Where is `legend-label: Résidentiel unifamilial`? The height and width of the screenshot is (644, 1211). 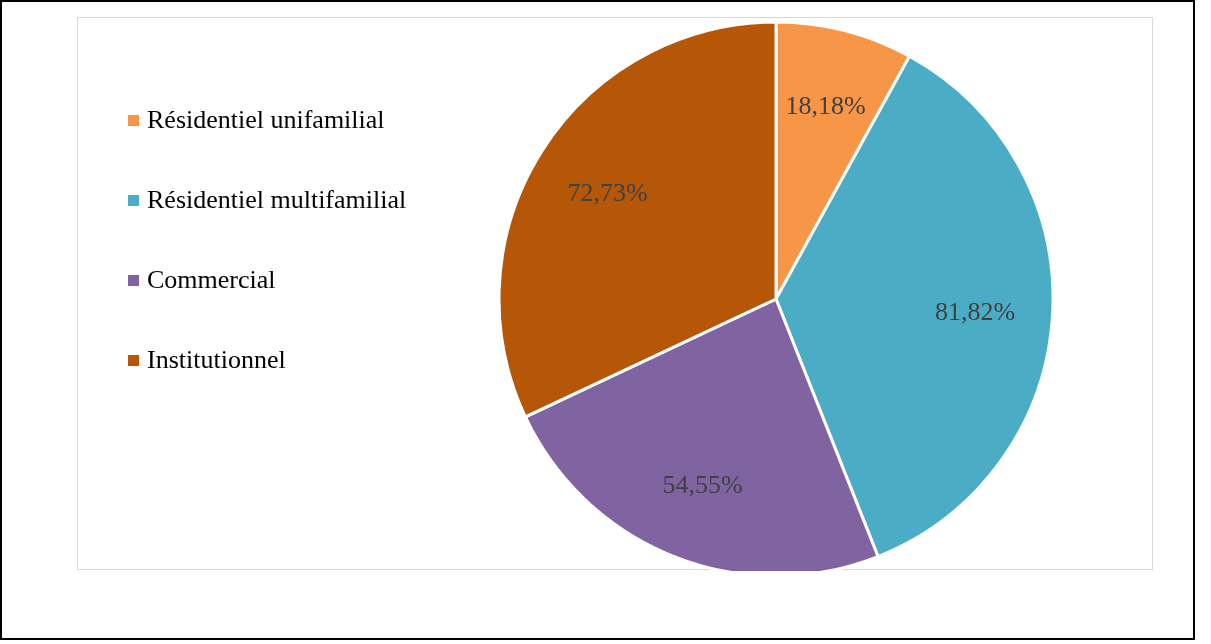
legend-label: Résidentiel unifamilial is located at coordinates (266, 120).